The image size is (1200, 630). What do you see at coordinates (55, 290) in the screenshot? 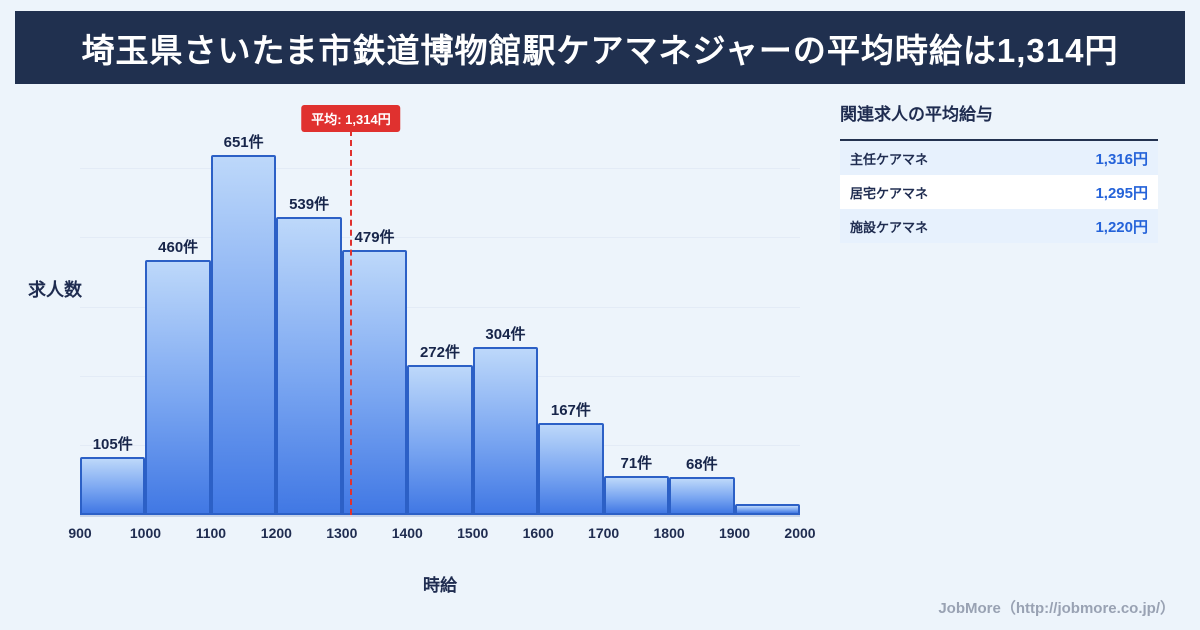
I see `y-axis-label: 求人数` at bounding box center [55, 290].